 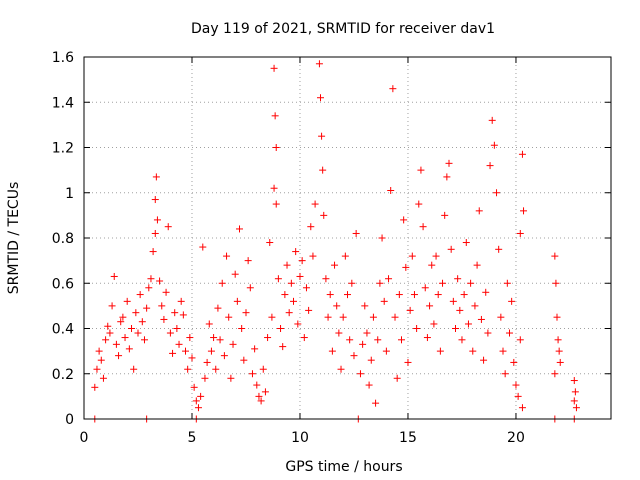 What do you see at coordinates (84, 438) in the screenshot?
I see `x-tick-label: 0` at bounding box center [84, 438].